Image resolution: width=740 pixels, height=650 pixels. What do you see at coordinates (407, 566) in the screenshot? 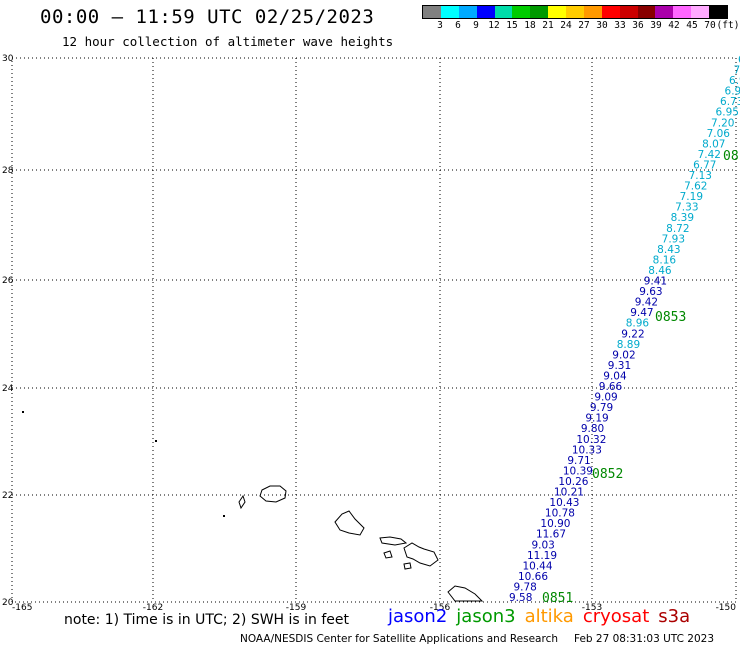
I see `kahoolawe-island` at bounding box center [407, 566].